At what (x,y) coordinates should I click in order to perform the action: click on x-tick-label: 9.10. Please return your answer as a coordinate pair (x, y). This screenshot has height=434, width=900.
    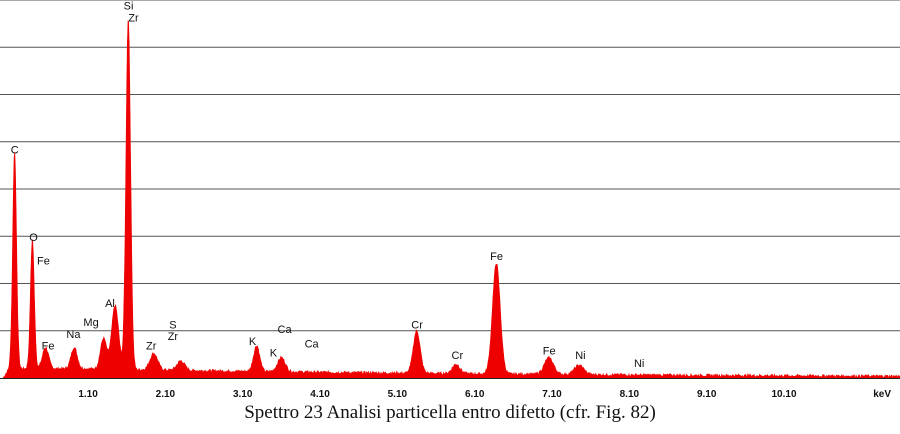
    Looking at the image, I should click on (707, 394).